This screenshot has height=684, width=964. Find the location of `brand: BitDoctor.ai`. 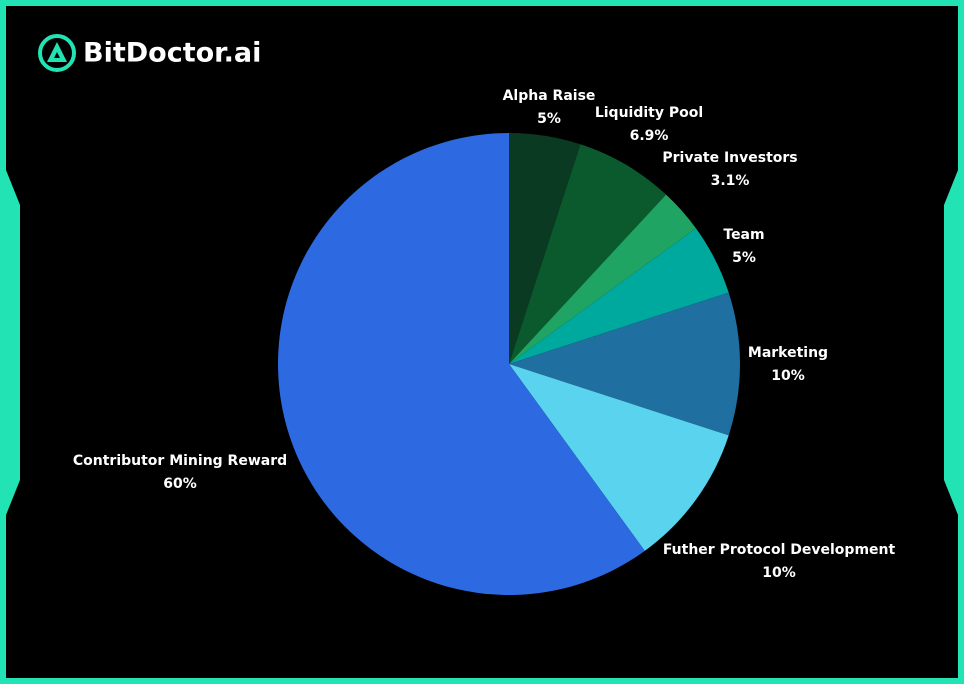

brand: BitDoctor.ai is located at coordinates (172, 53).